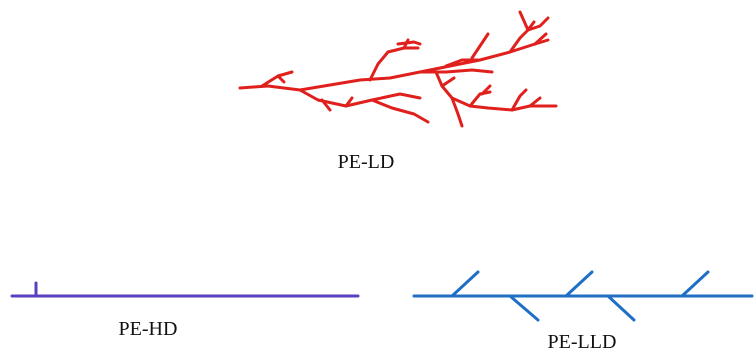  I want to click on pe-hd-label: PE-HD, so click(148, 329).